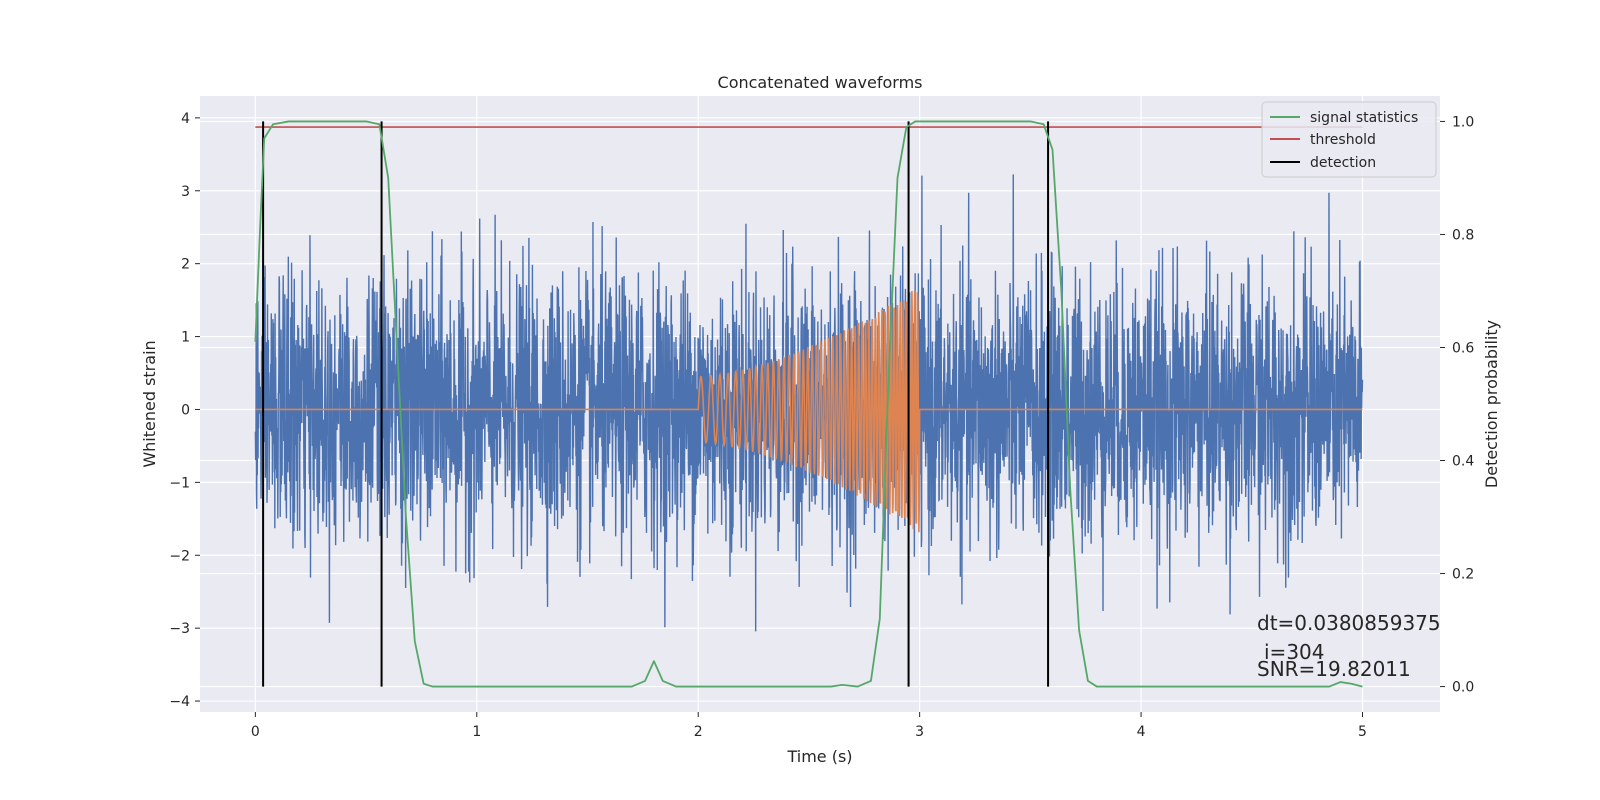 The width and height of the screenshot is (1600, 800). Describe the element at coordinates (1463, 348) in the screenshot. I see `y2-tick-label: 0.6` at that location.